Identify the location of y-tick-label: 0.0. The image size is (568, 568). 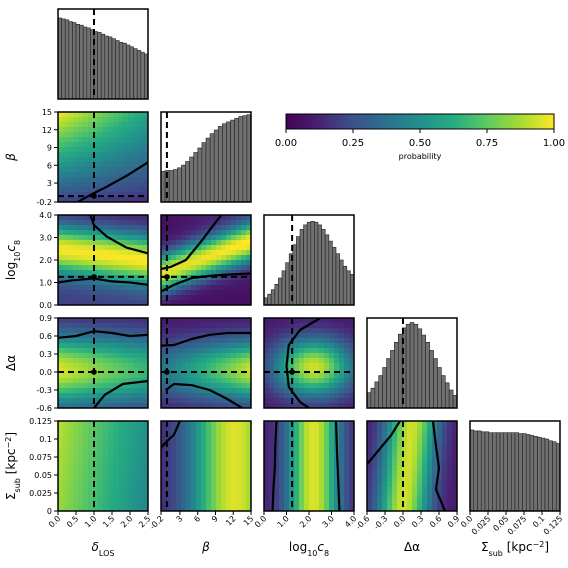
(45, 305).